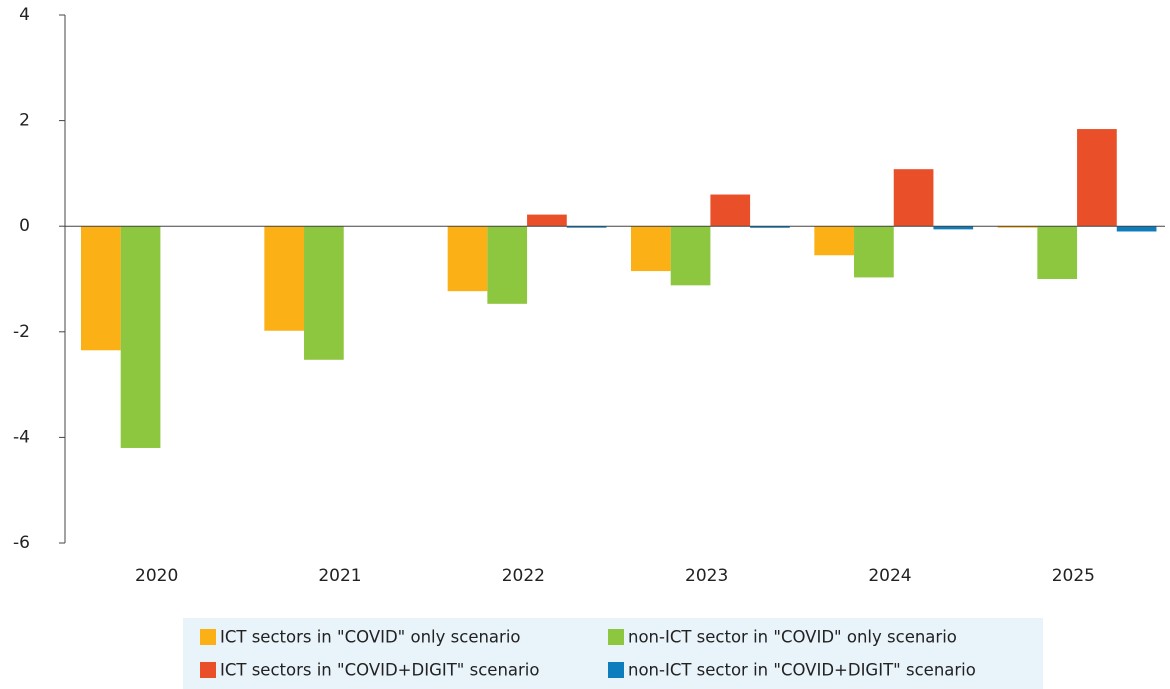 The image size is (1170, 689). I want to click on x-tick-label: 2022, so click(523, 576).